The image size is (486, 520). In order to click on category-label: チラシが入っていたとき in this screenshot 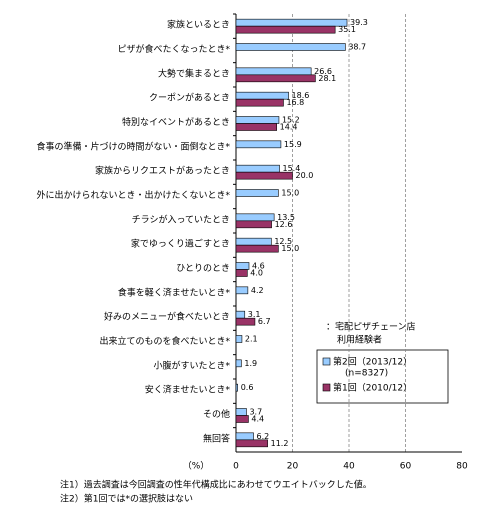, I will do `click(181, 219)`.